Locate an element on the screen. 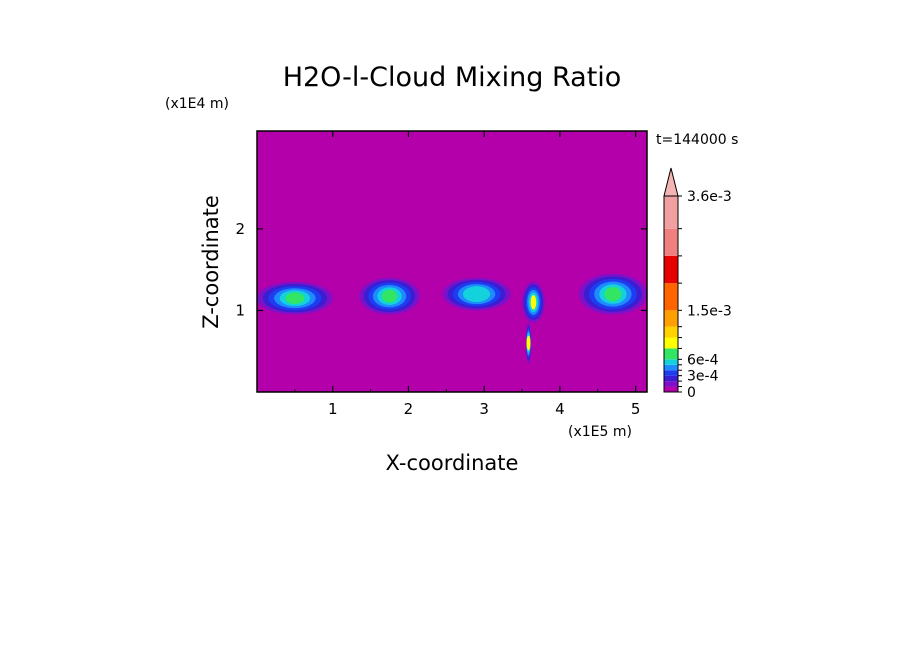 This screenshot has height=654, width=904. y-axis: 12 is located at coordinates (441, 269).